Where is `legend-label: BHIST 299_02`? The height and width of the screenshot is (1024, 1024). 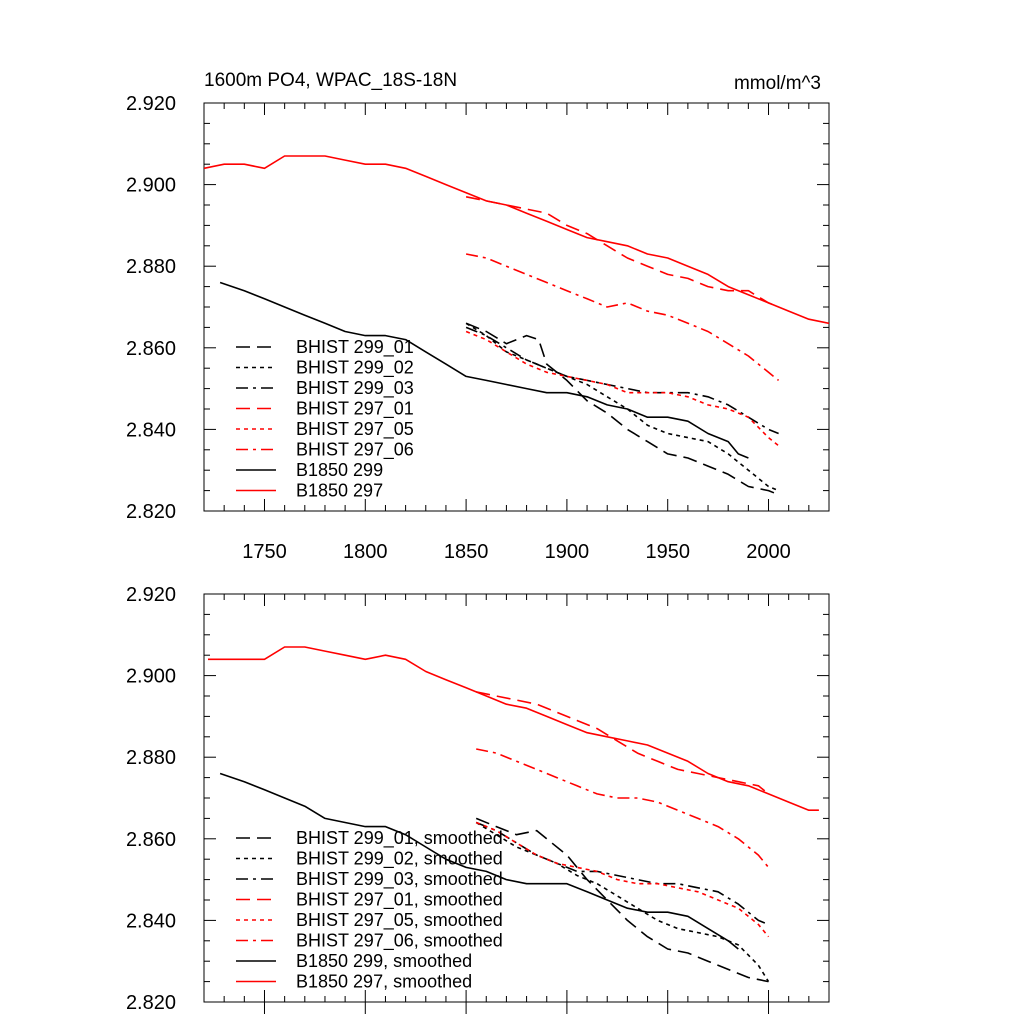 legend-label: BHIST 299_02 is located at coordinates (355, 368).